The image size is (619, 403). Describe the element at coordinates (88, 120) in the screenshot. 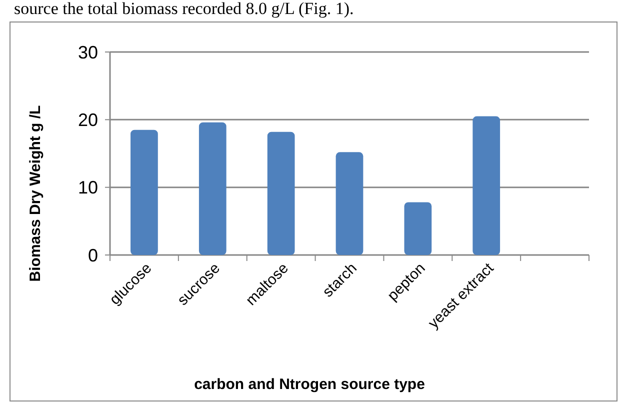

I see `y-tick-label: 20` at that location.